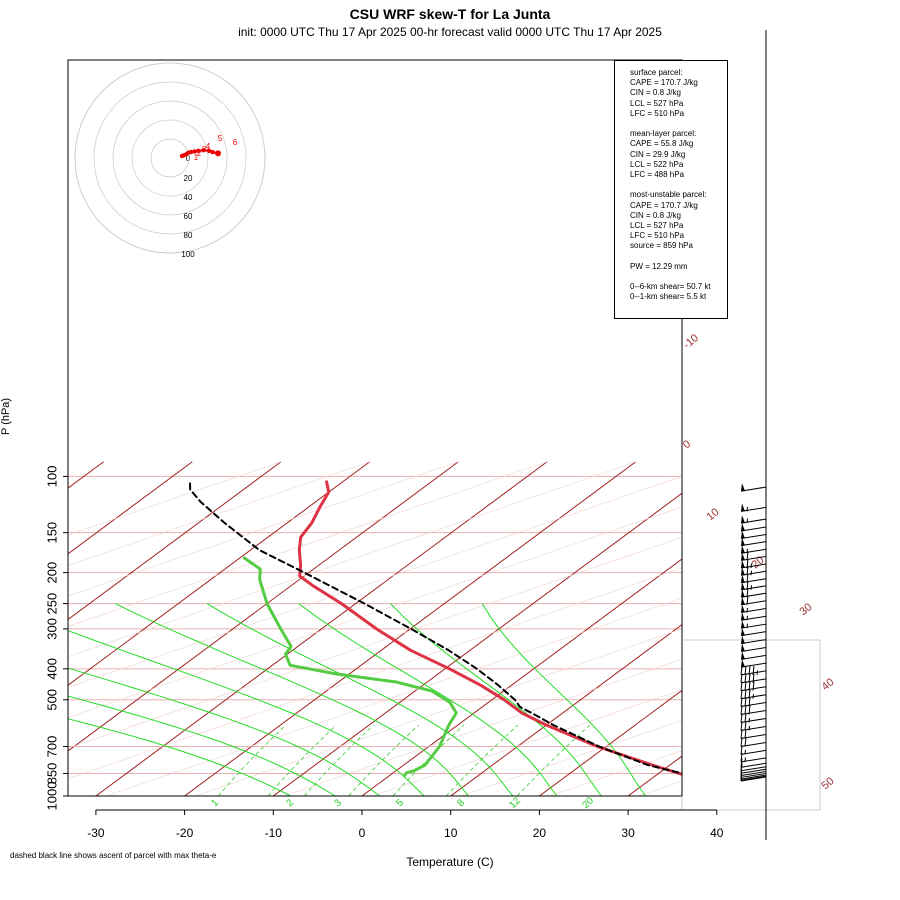 Image resolution: width=900 pixels, height=900 pixels. Describe the element at coordinates (52, 629) in the screenshot. I see `y-tick-label: 300` at that location.